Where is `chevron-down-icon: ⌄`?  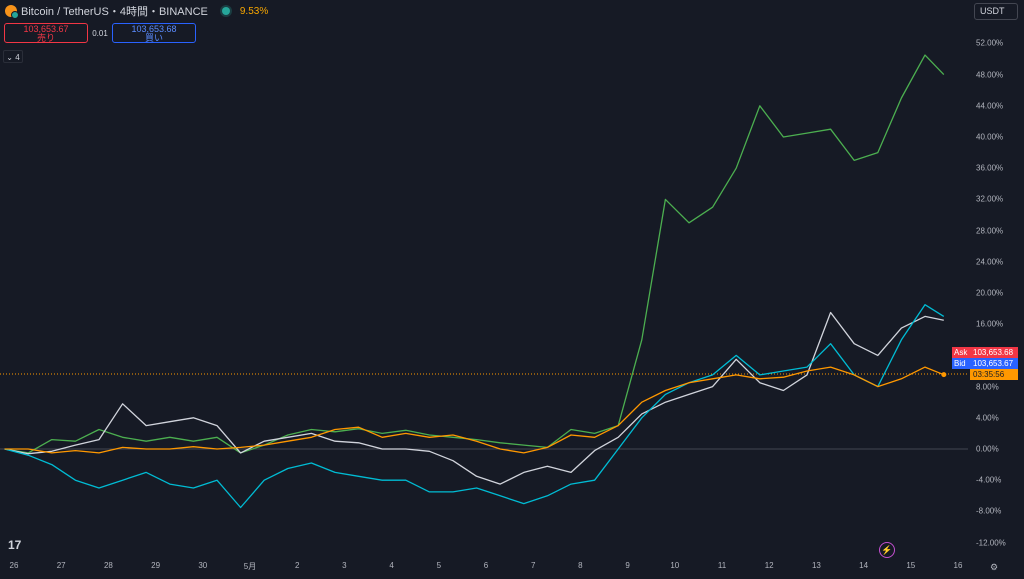
chevron-down-icon: ⌄ is located at coordinates (9, 57).